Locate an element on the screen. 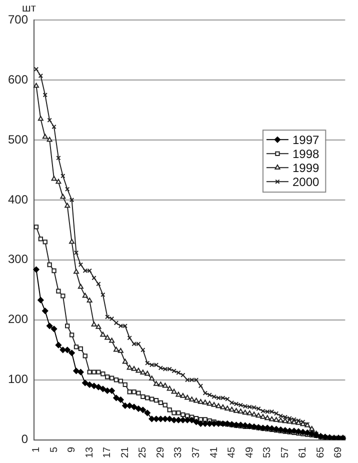 The image size is (358, 463). x-tick-label: 57 is located at coordinates (285, 452).